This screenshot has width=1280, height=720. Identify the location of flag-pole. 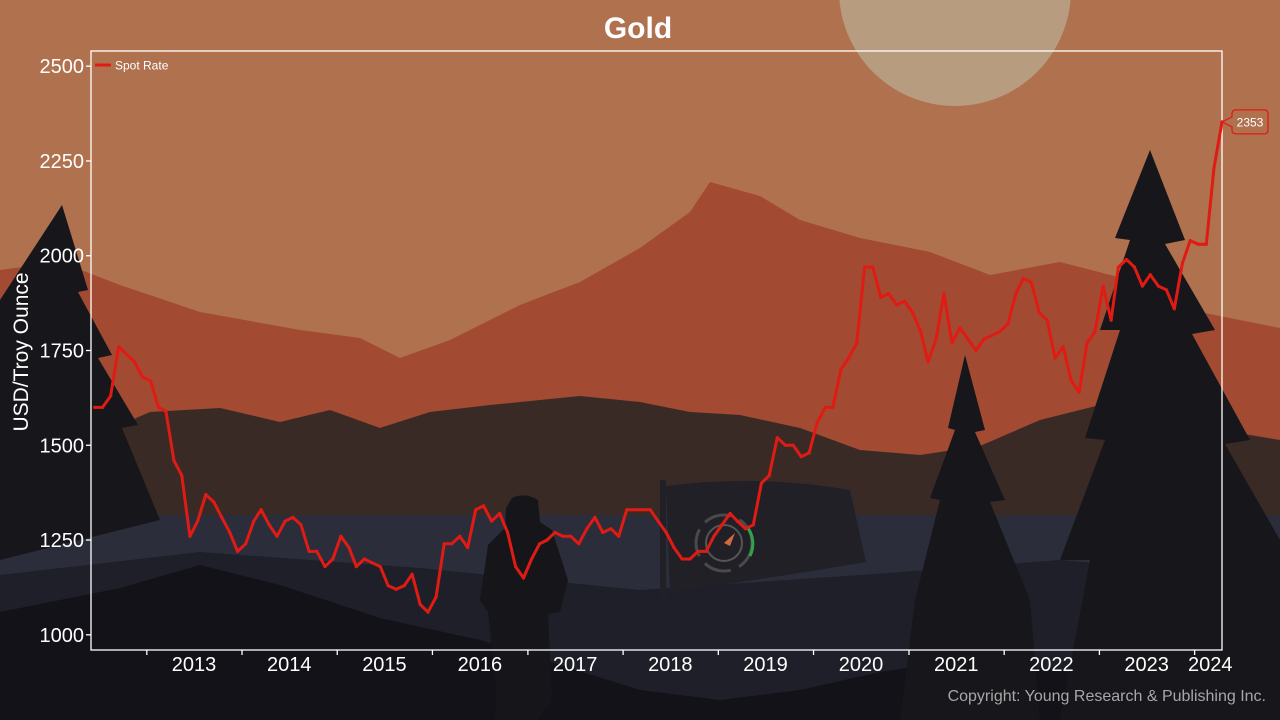
(663, 540).